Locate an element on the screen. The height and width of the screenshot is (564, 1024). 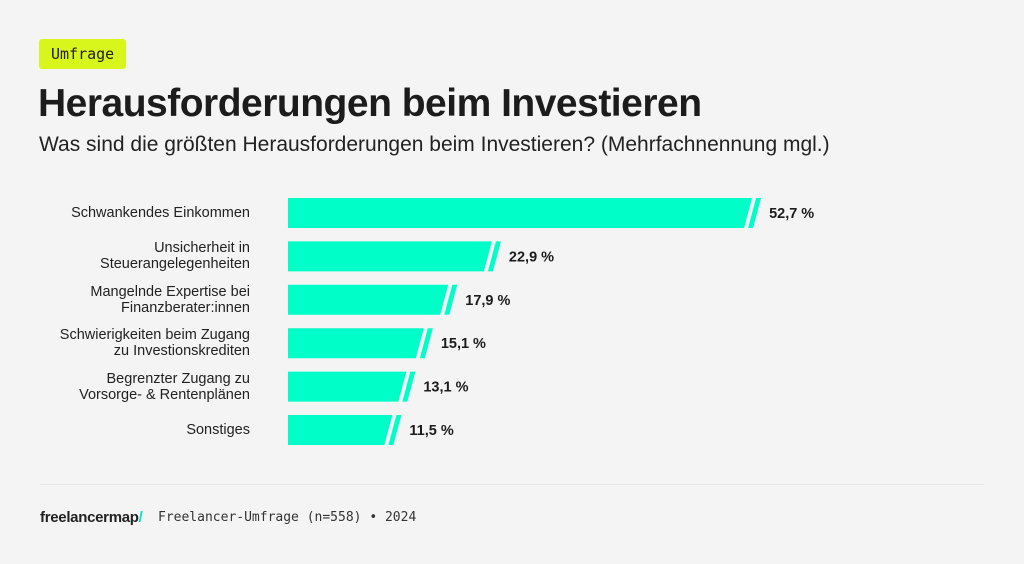
category-label: Unsicherheit in Steuerangelegenheiten is located at coordinates (130, 256).